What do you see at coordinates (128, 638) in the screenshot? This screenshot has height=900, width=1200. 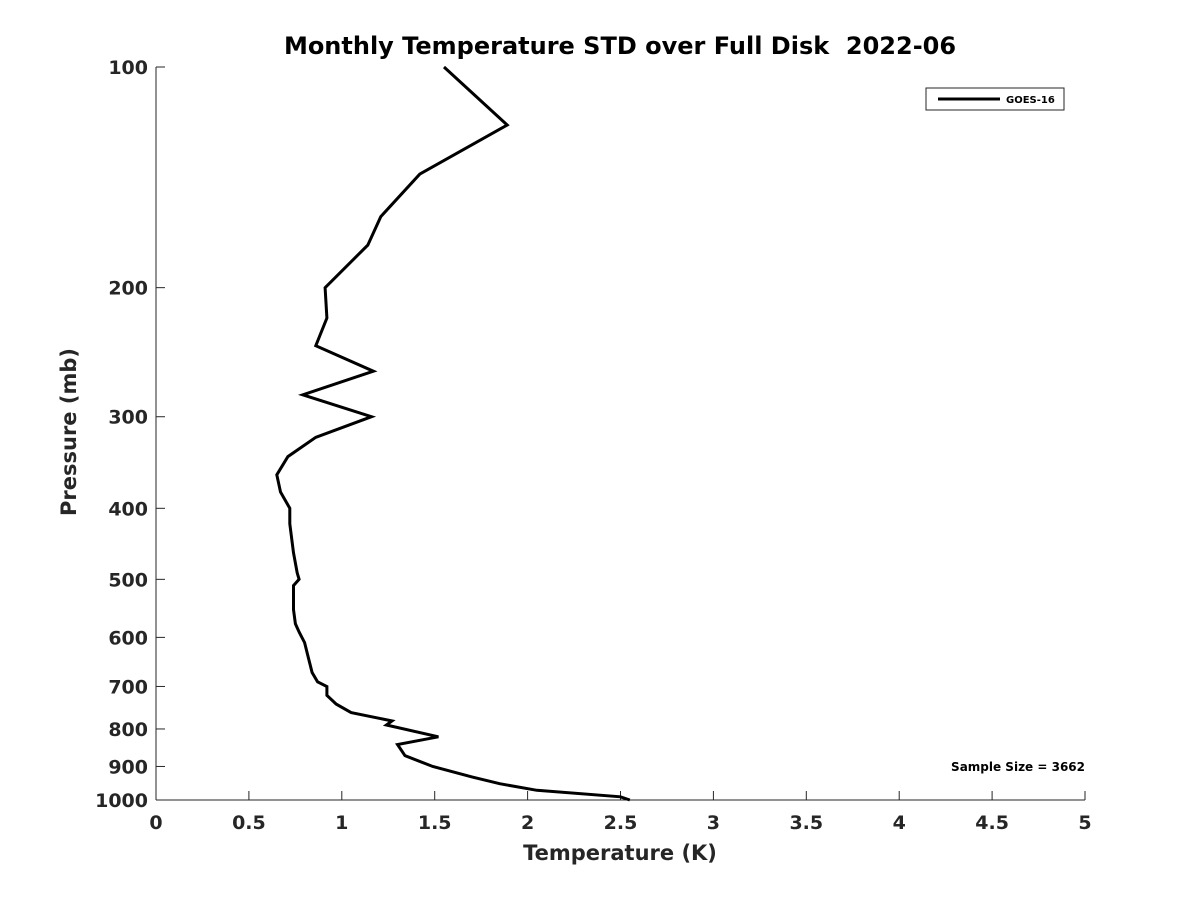 I see `y-tick-label: 600` at bounding box center [128, 638].